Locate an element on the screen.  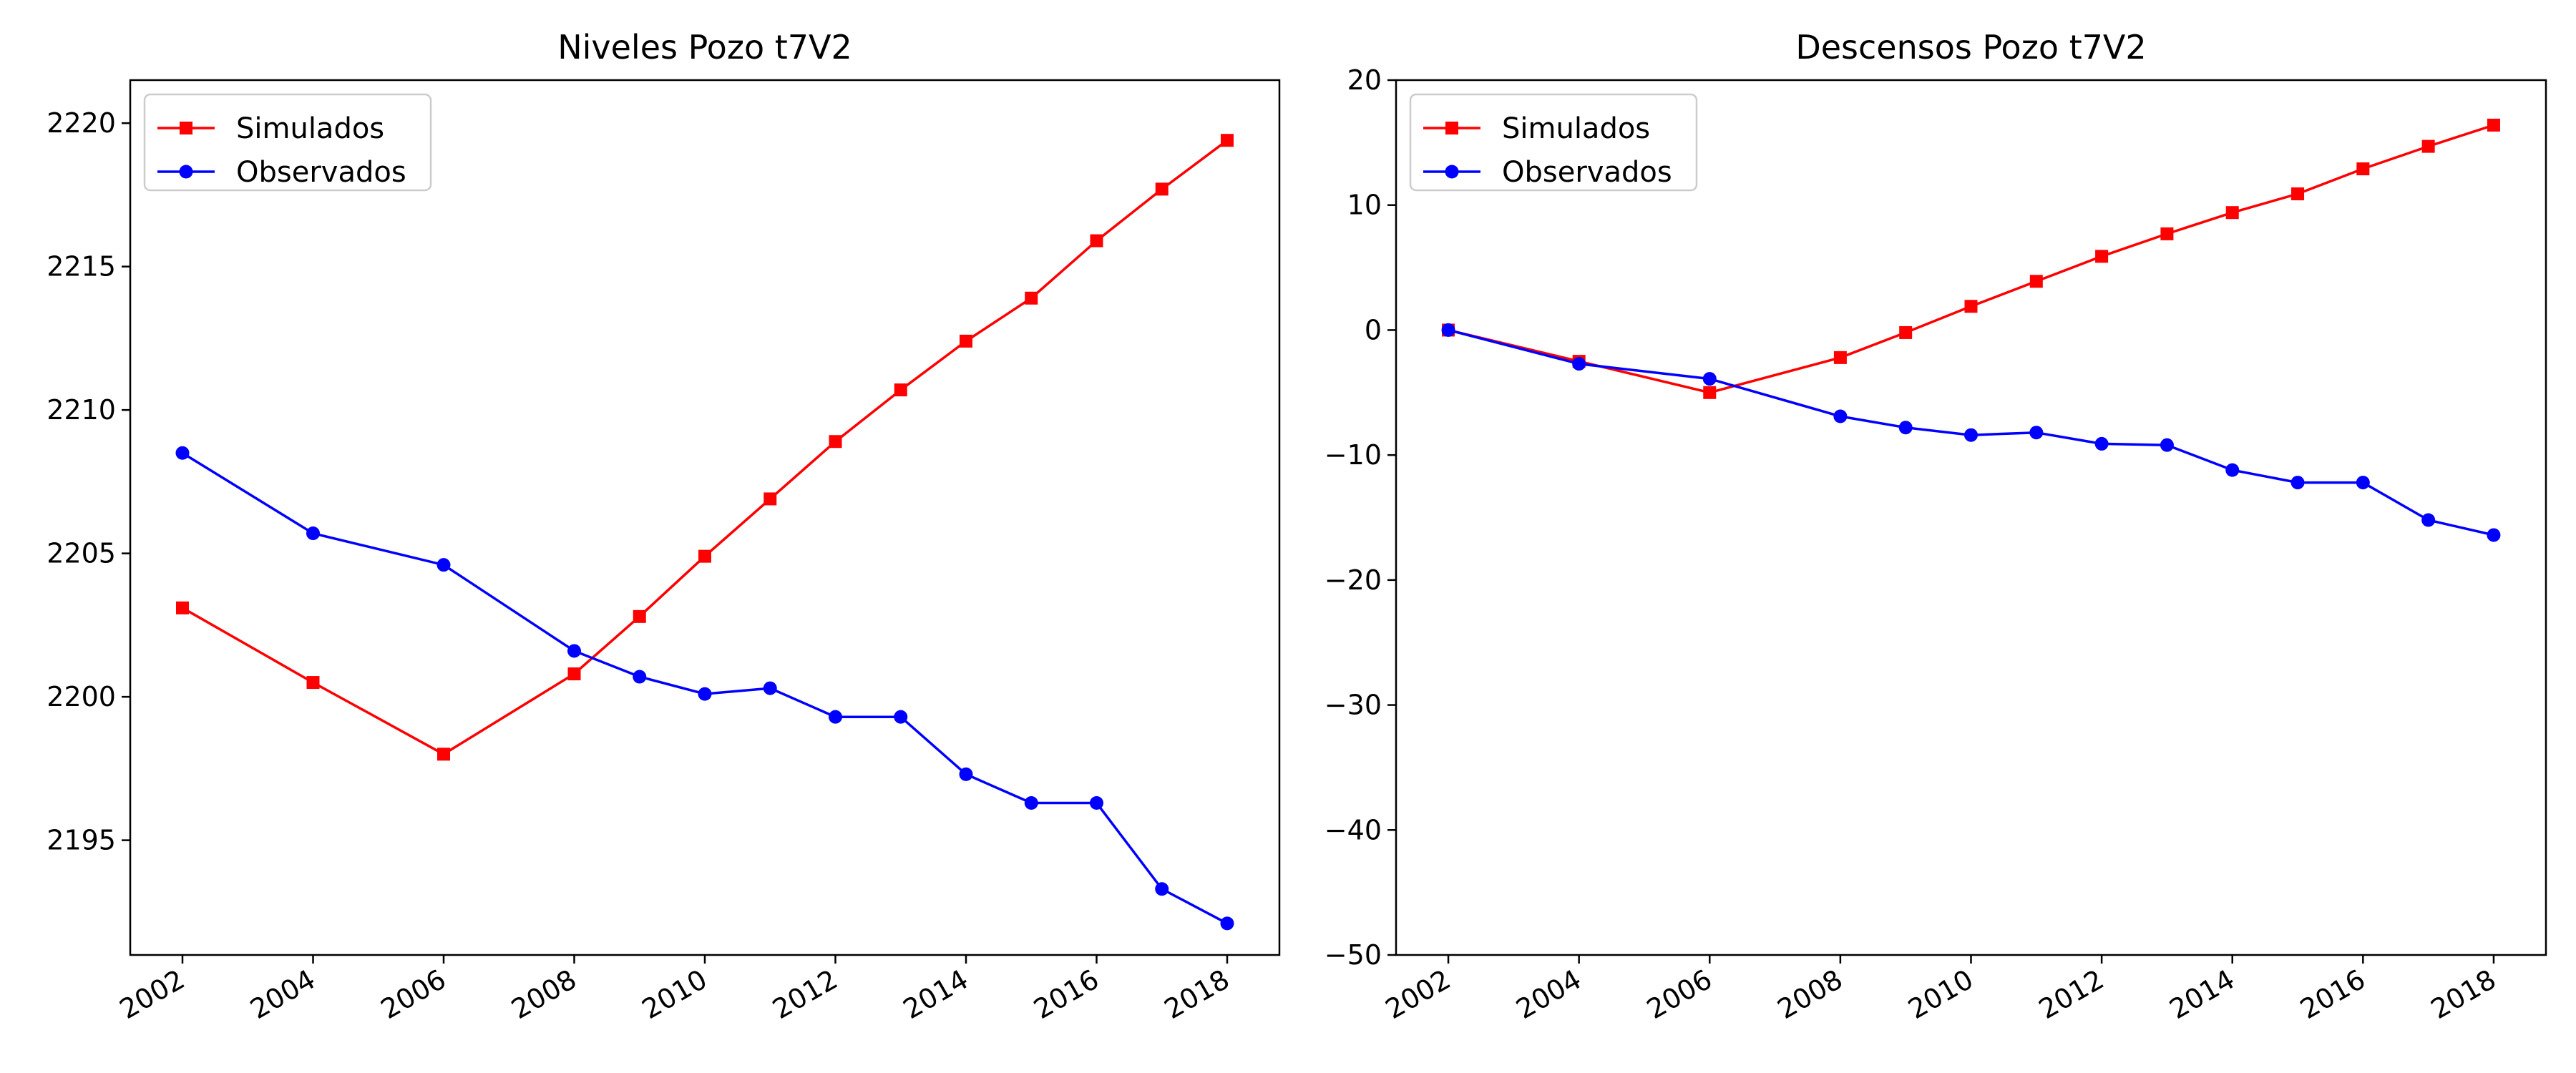
y-tick-label: 2195 is located at coordinates (81, 841).